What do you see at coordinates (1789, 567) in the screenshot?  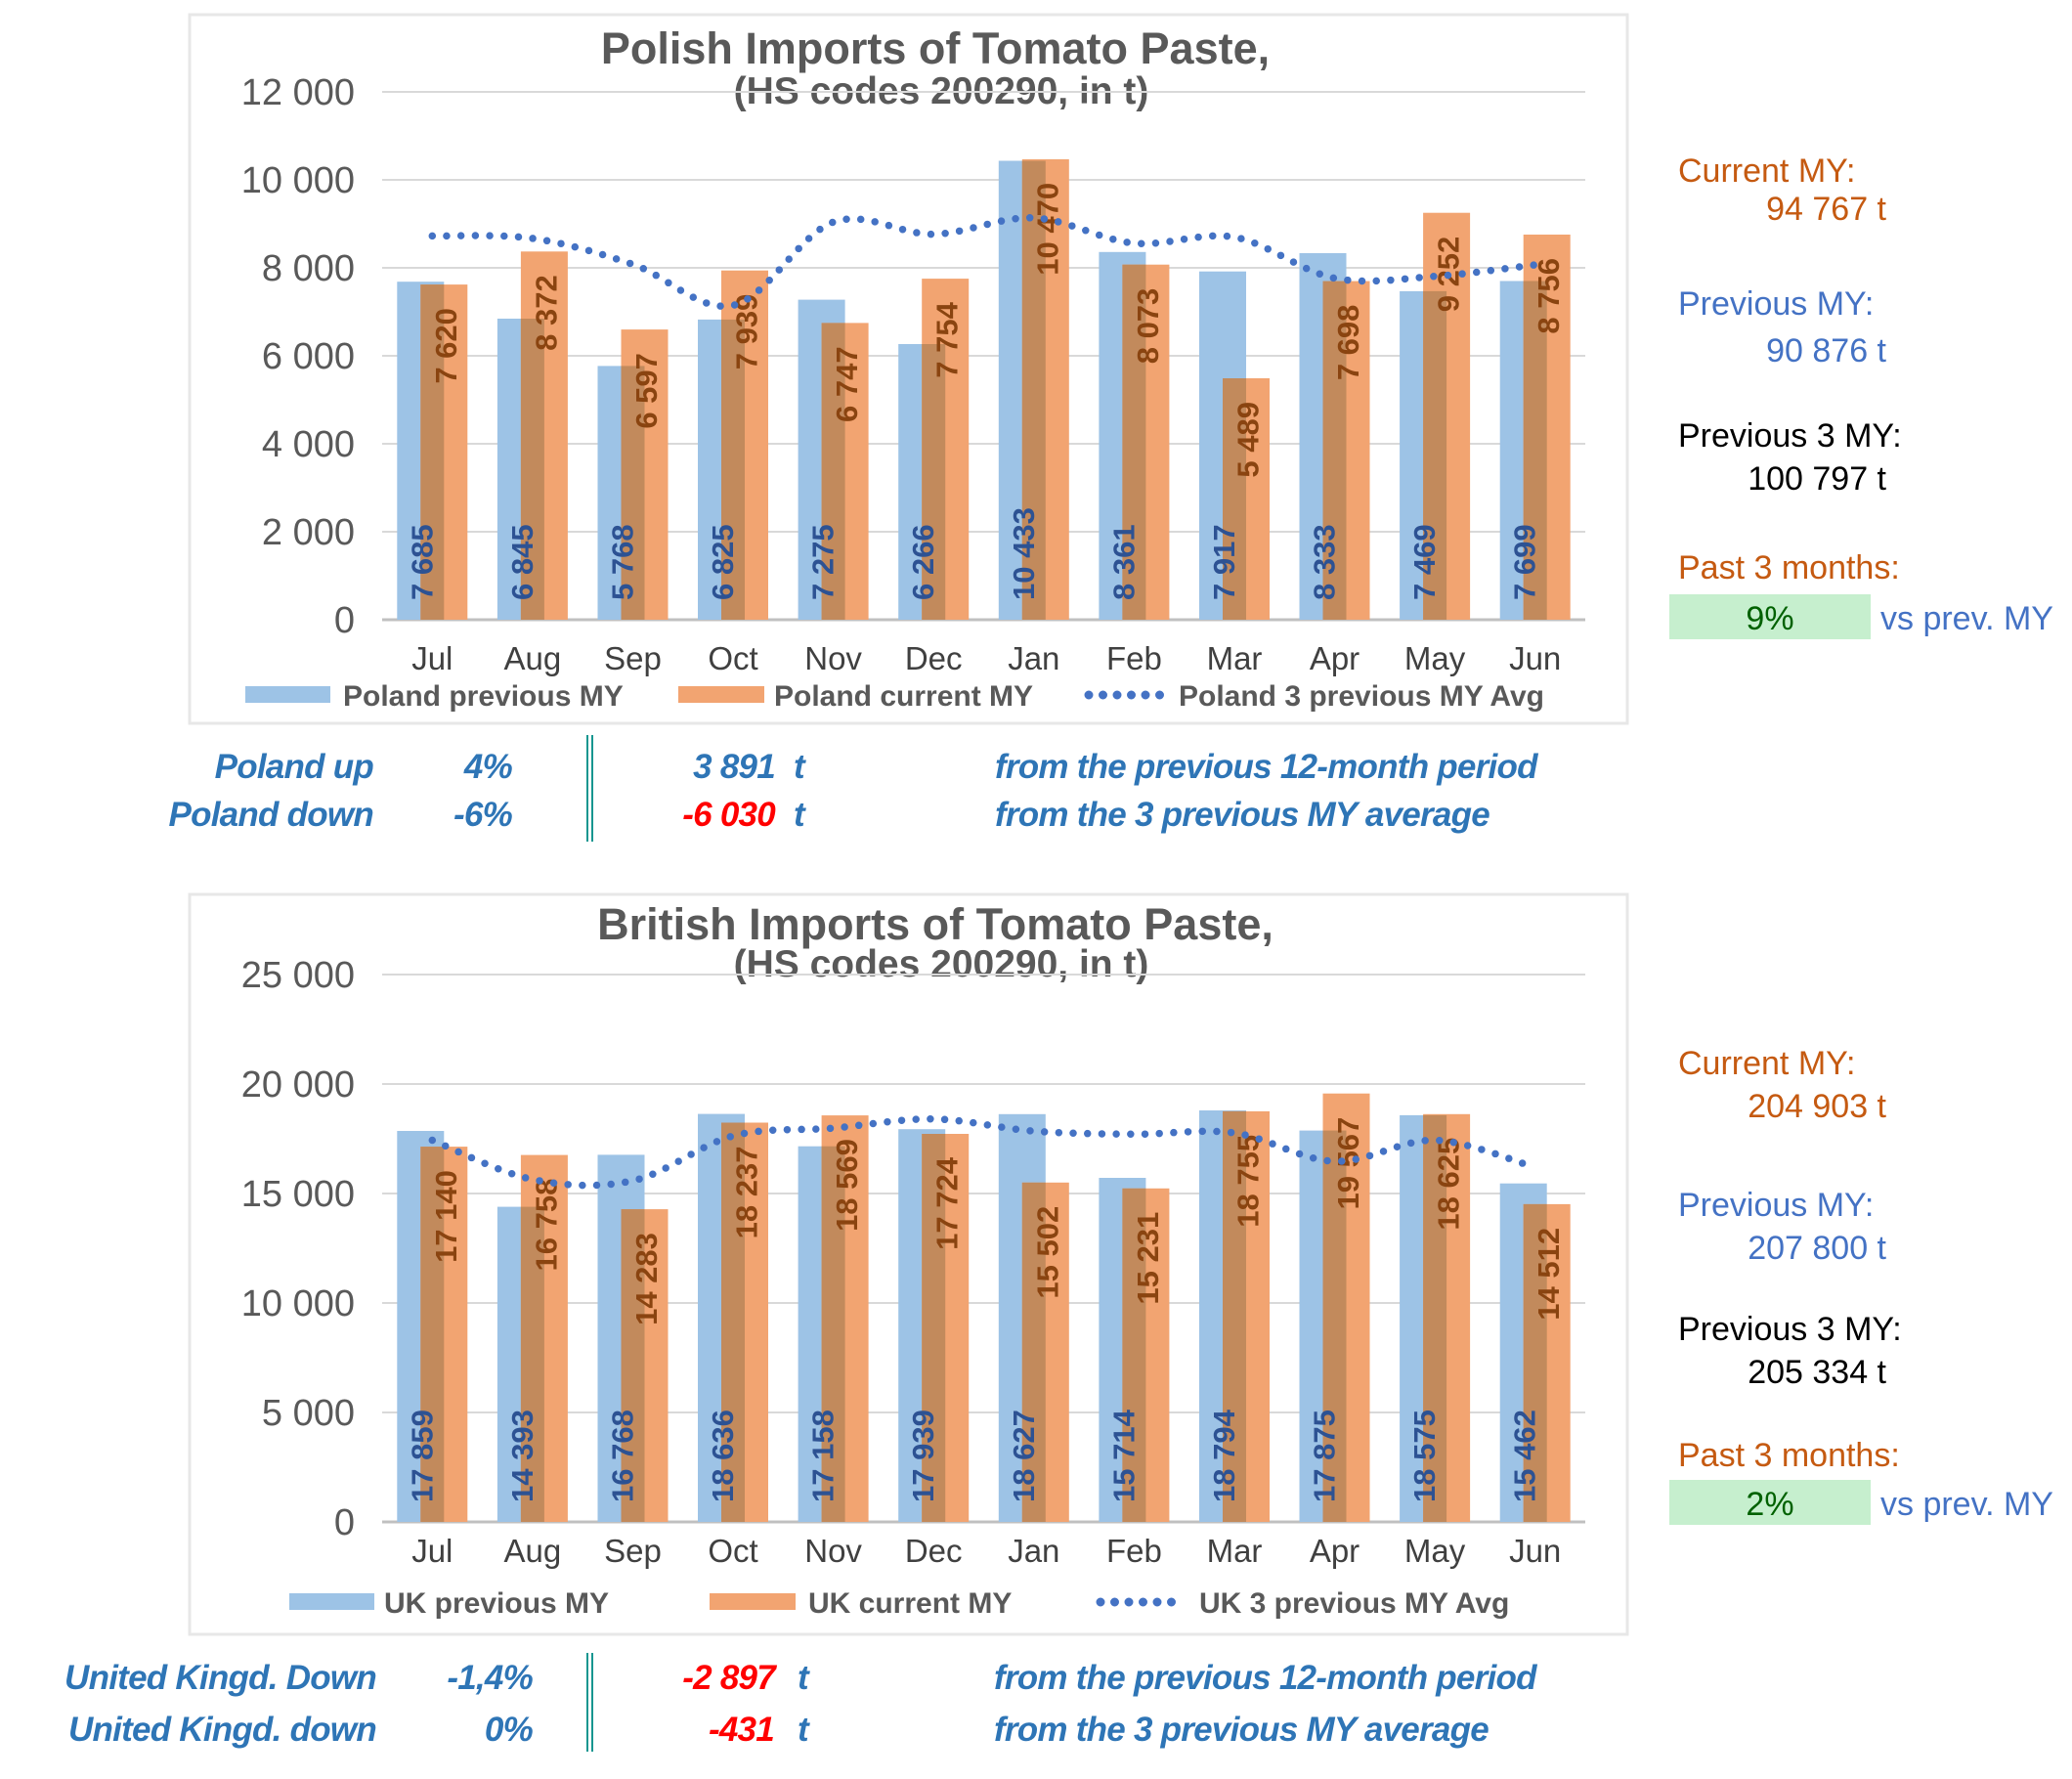 I see `svg-text: Past 3 months:` at bounding box center [1789, 567].